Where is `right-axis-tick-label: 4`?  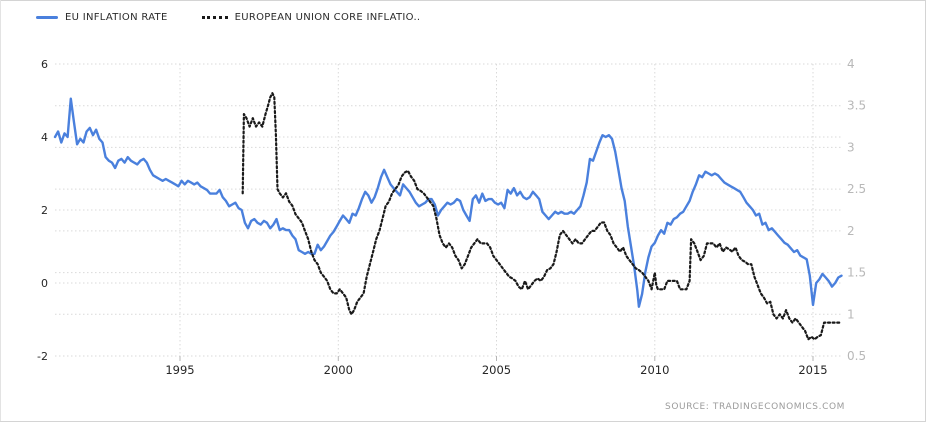 right-axis-tick-label: 4 is located at coordinates (851, 64).